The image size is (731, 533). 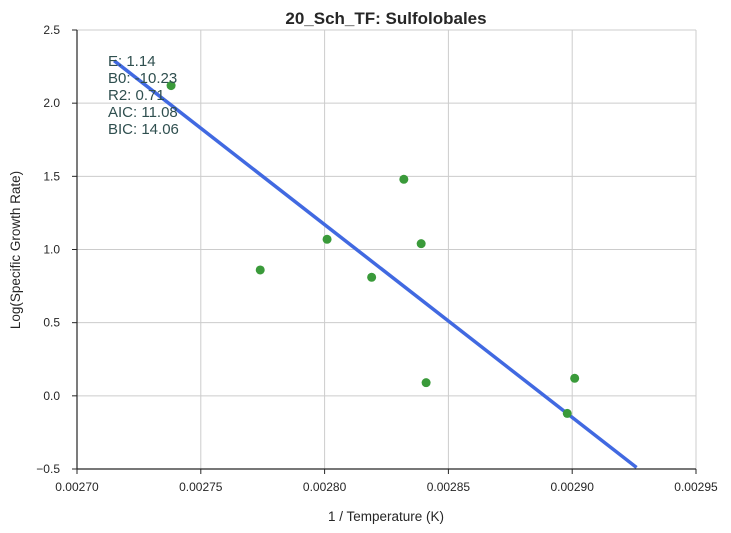 I want to click on y-tick-label: 1.0, so click(x=51, y=250).